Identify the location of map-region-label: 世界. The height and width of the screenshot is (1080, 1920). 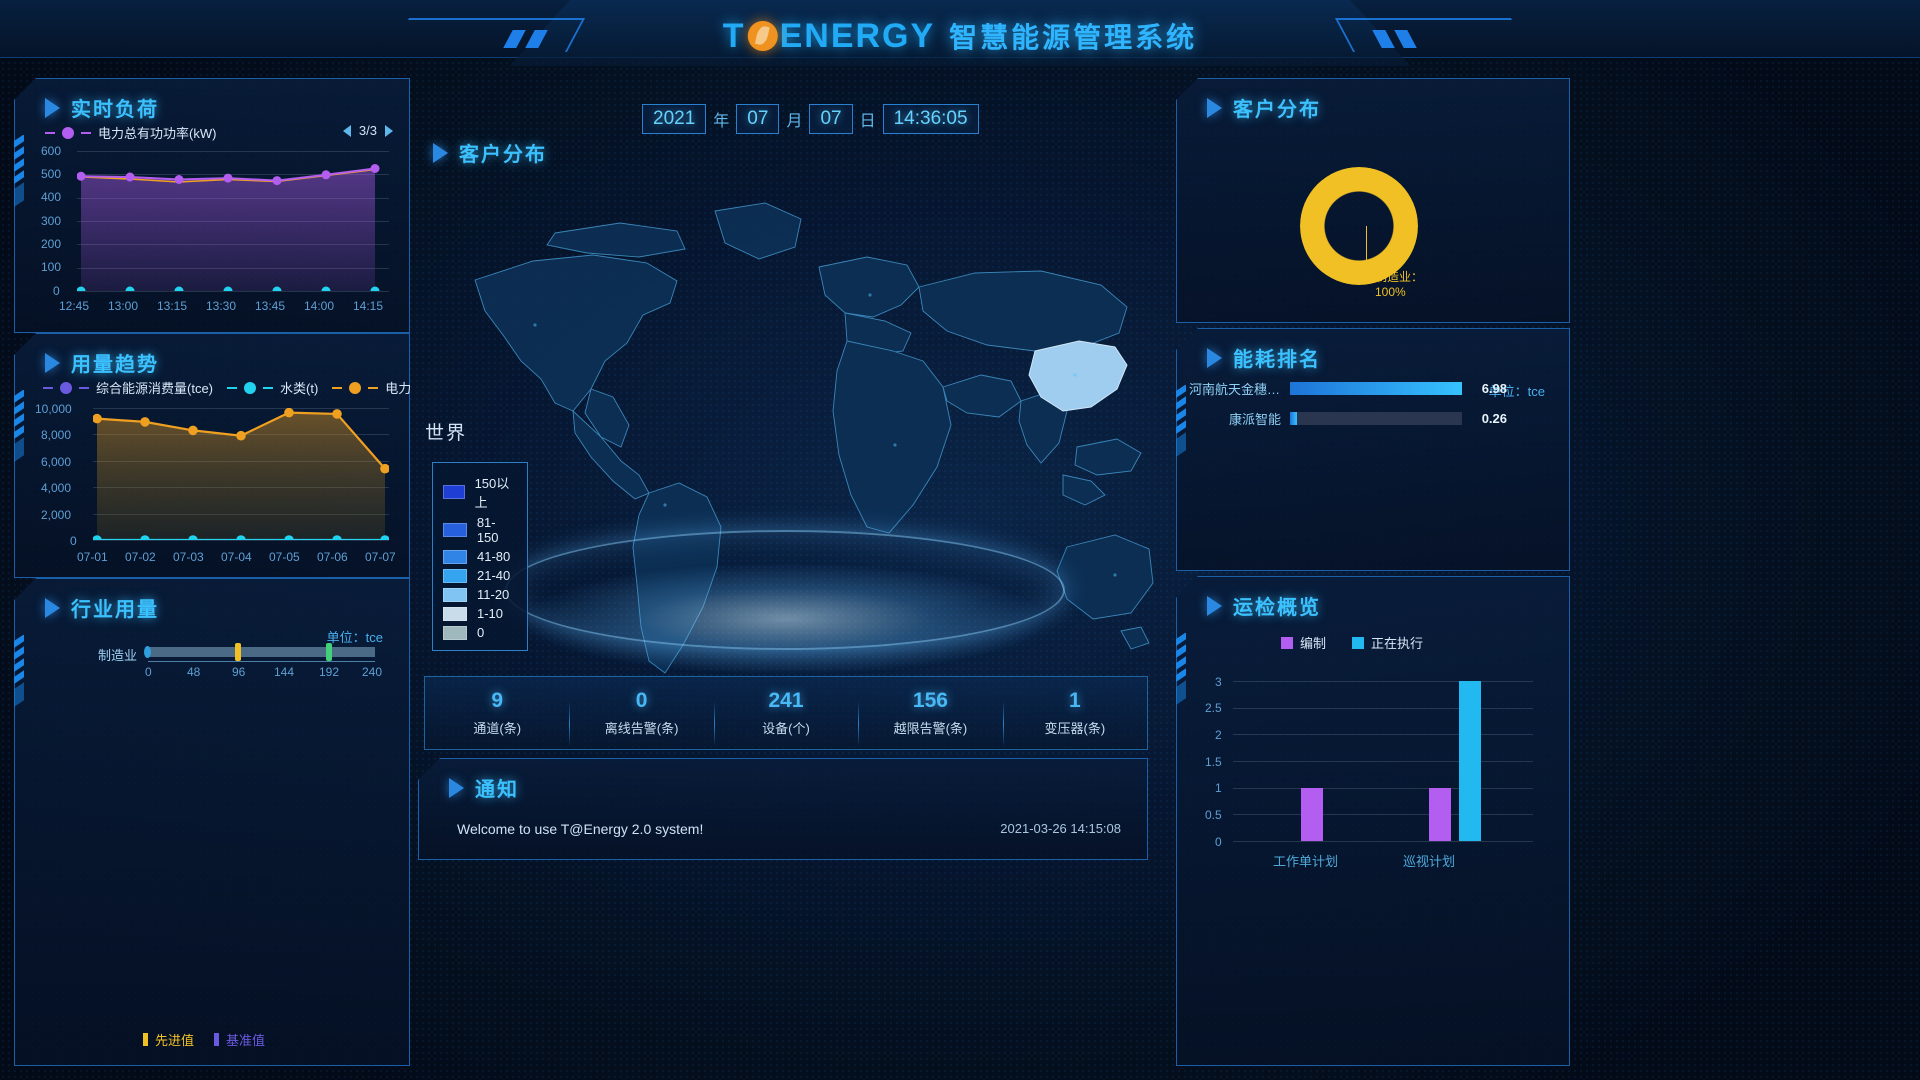
(446, 433).